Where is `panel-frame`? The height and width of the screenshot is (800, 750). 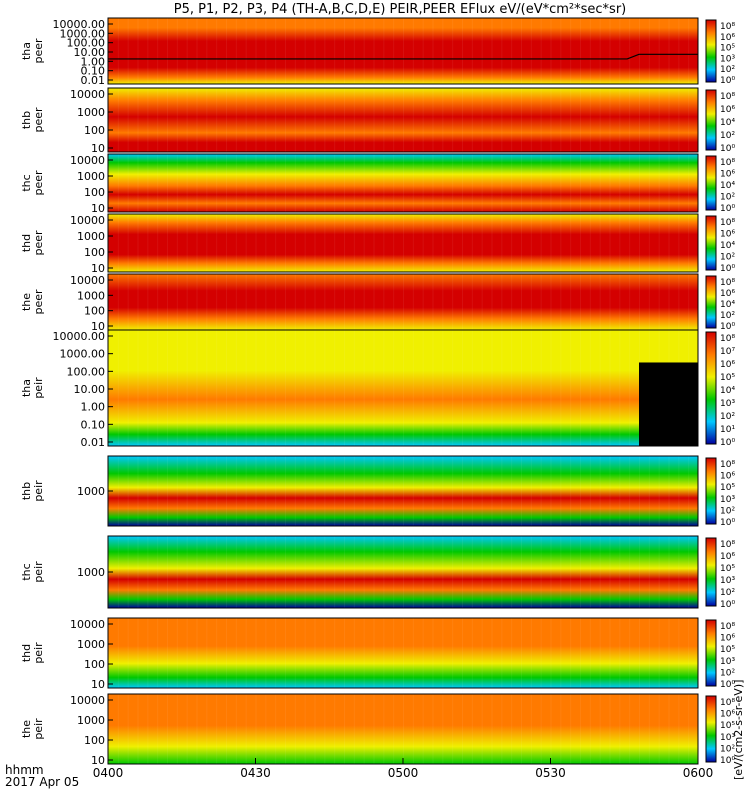 panel-frame is located at coordinates (403, 388).